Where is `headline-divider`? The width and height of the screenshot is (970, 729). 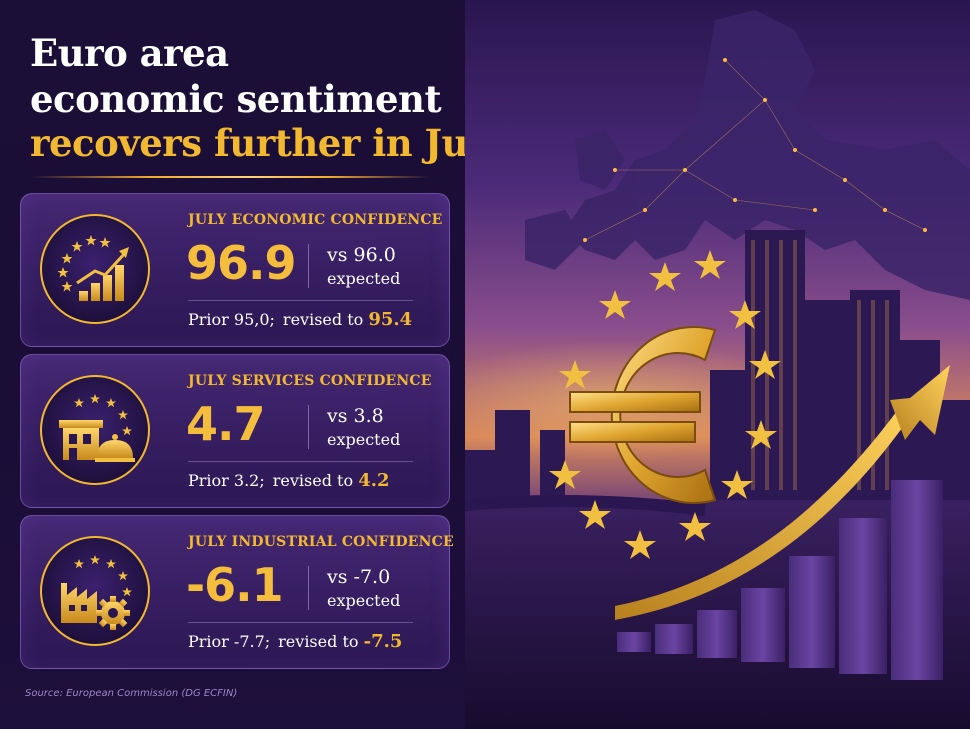 headline-divider is located at coordinates (230, 177).